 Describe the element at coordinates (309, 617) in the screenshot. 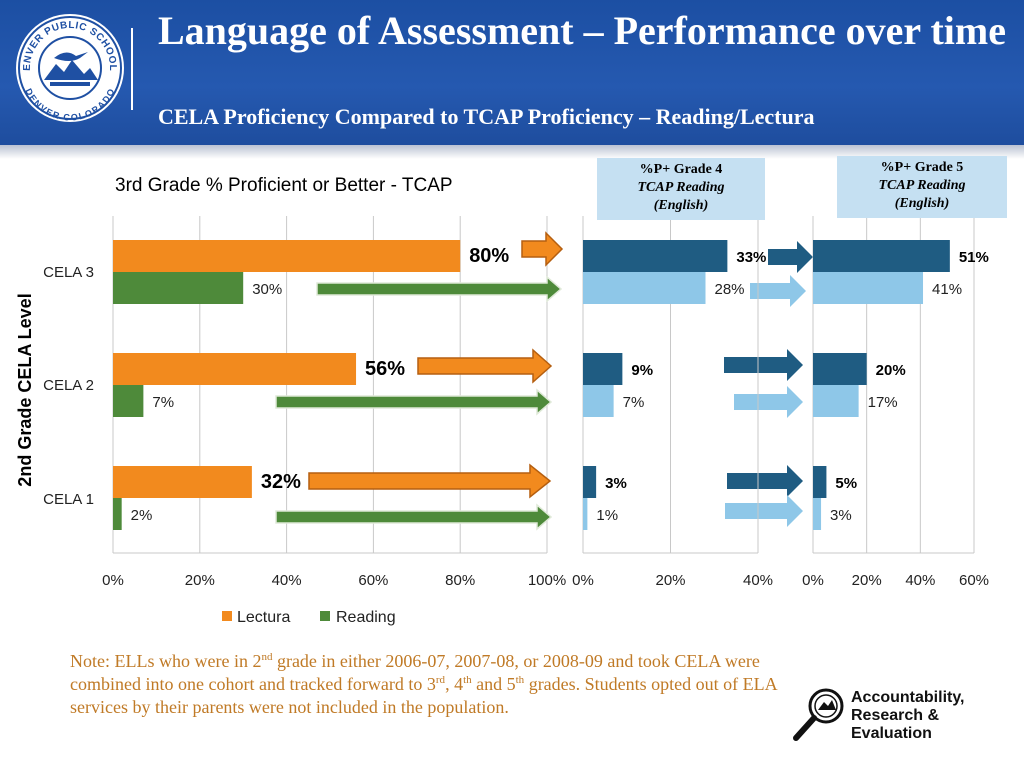

I see `legend: Lectura Reading` at that location.